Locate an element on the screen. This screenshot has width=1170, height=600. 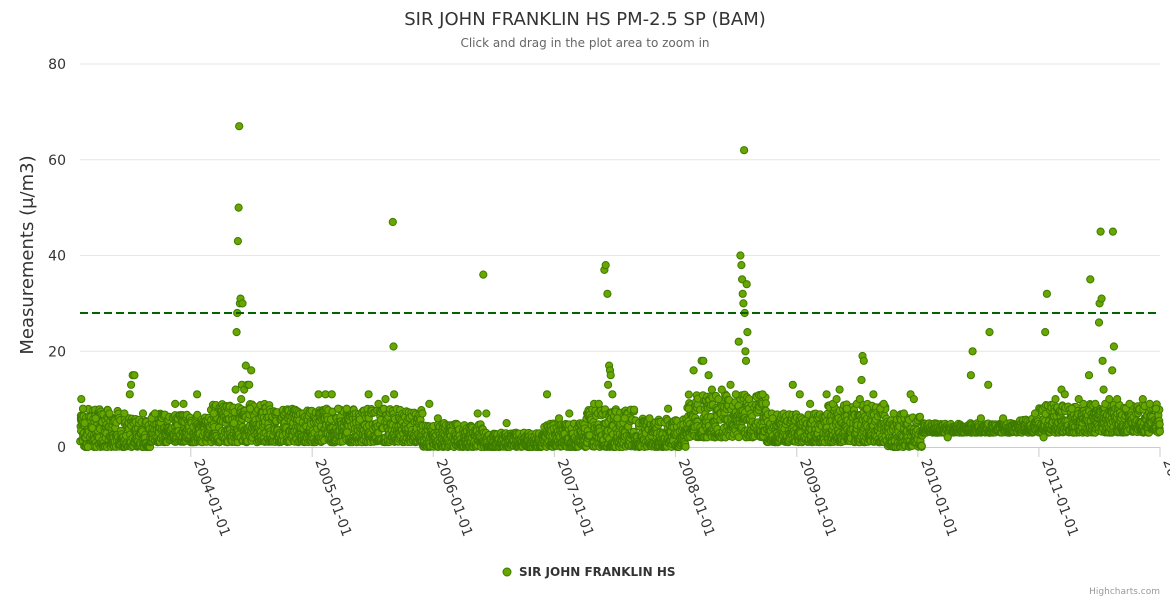
legend: SIR JOHN FRANKLIN HS is located at coordinates (589, 572).